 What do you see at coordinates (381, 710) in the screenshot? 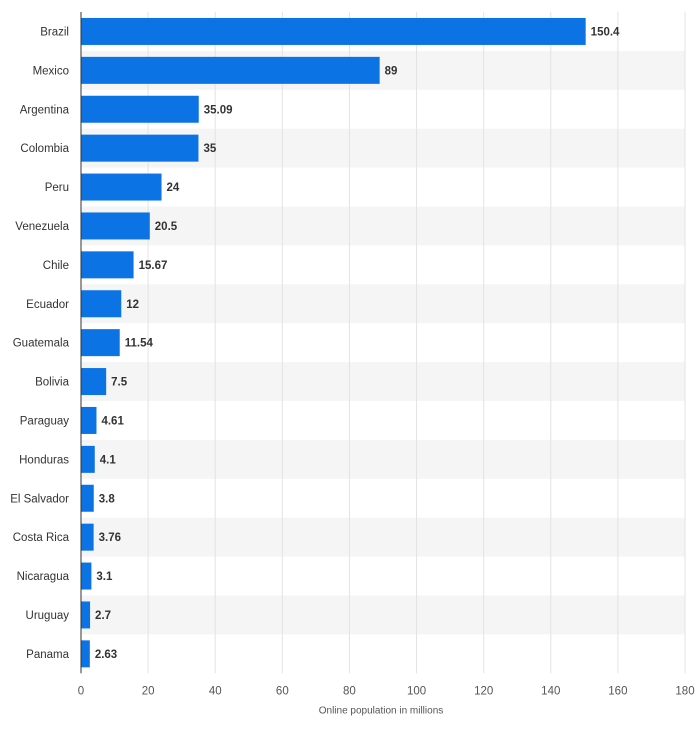
I see `x-axis-title: Online population in millions` at bounding box center [381, 710].